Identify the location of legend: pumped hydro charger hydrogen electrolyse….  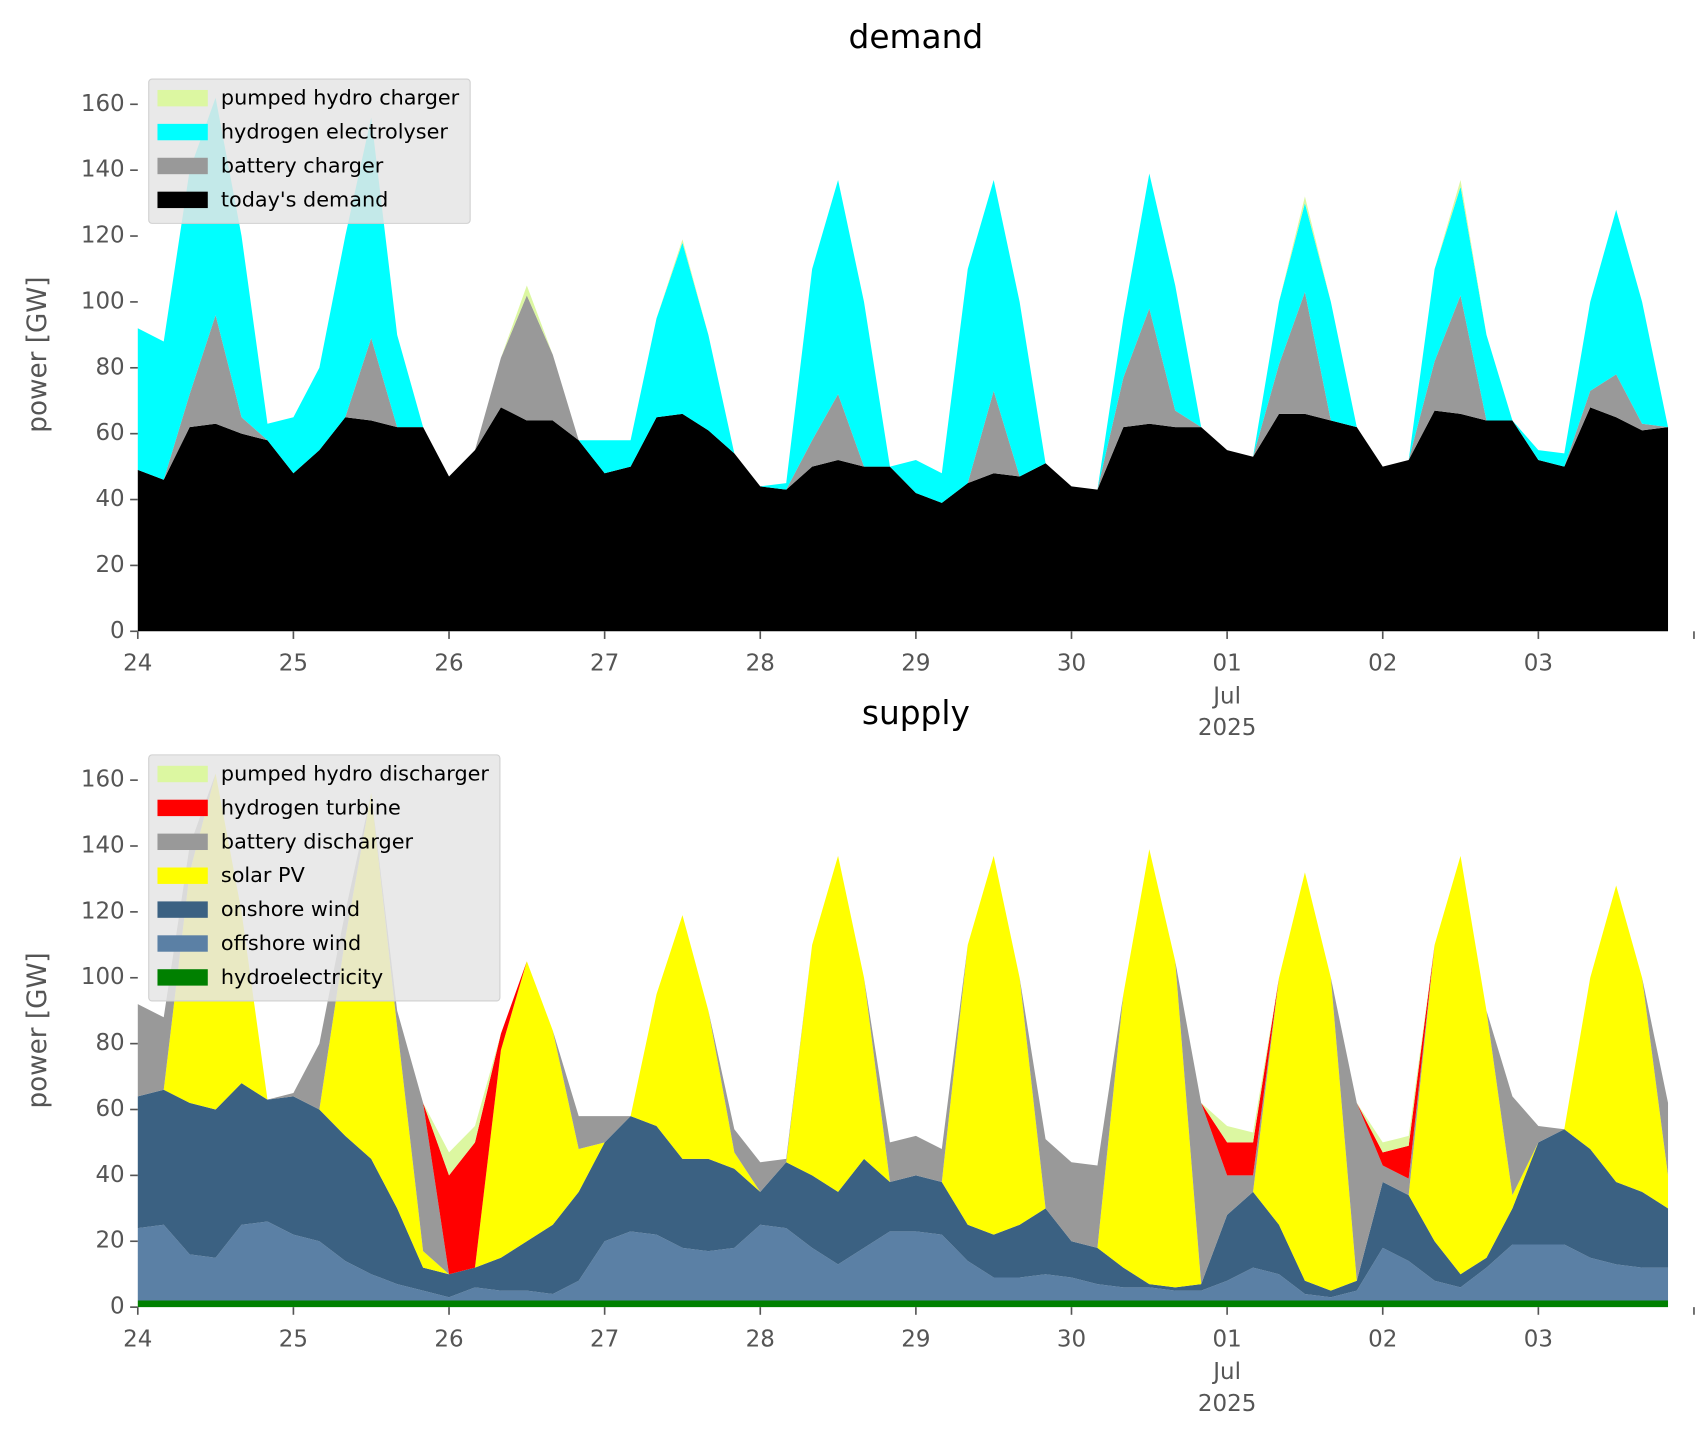
(309, 151).